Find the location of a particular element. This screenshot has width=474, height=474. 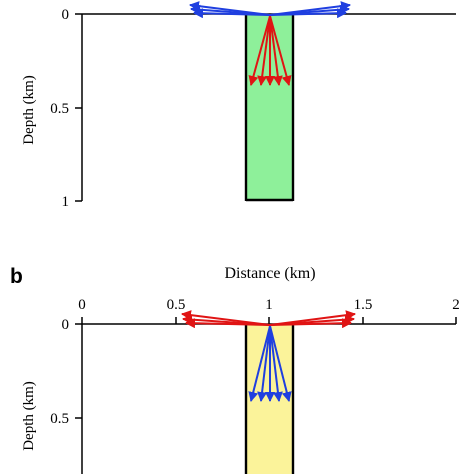

panel-a-depth-arrows is located at coordinates (270, 50).